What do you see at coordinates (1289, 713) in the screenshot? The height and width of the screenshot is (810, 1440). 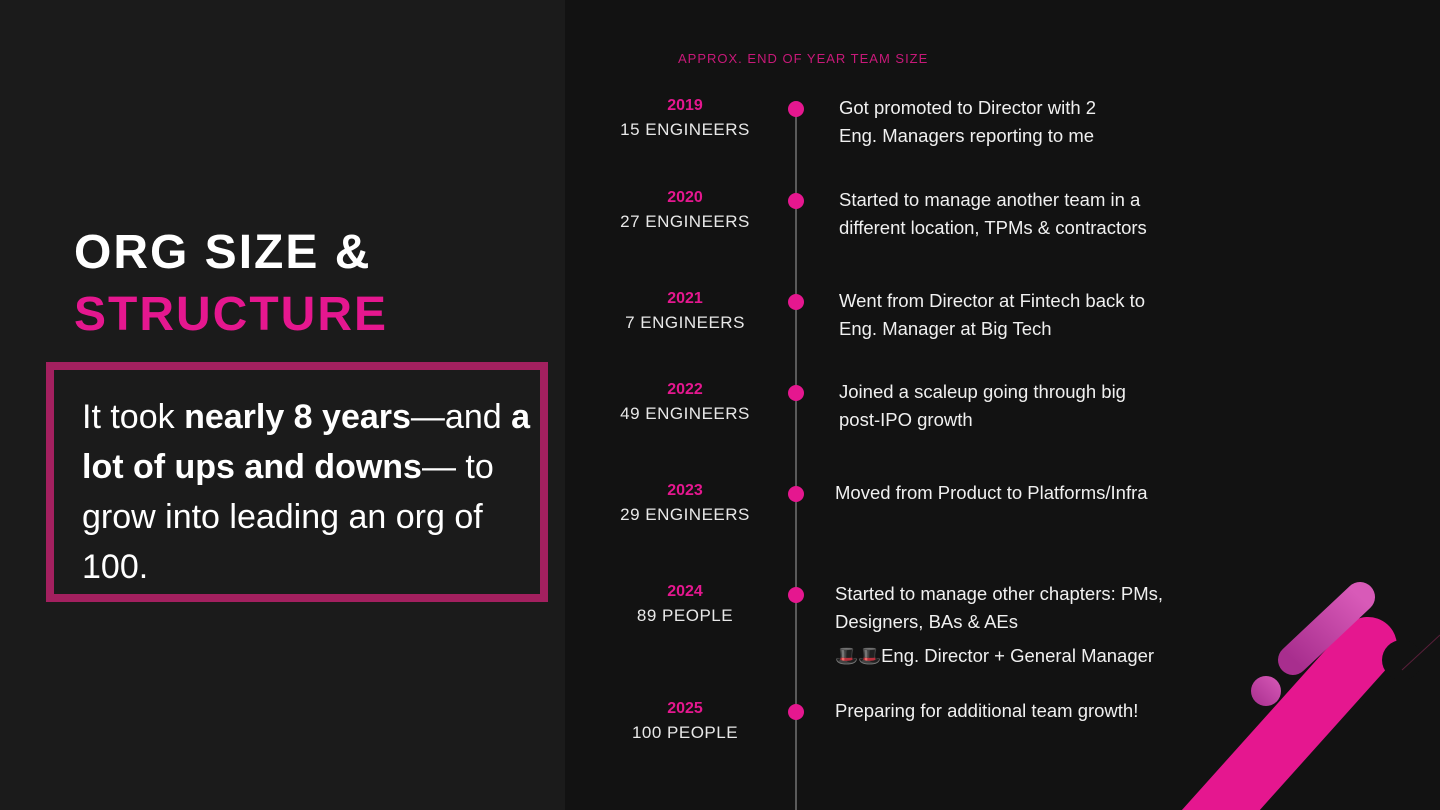 I see `pink-band-shape` at bounding box center [1289, 713].